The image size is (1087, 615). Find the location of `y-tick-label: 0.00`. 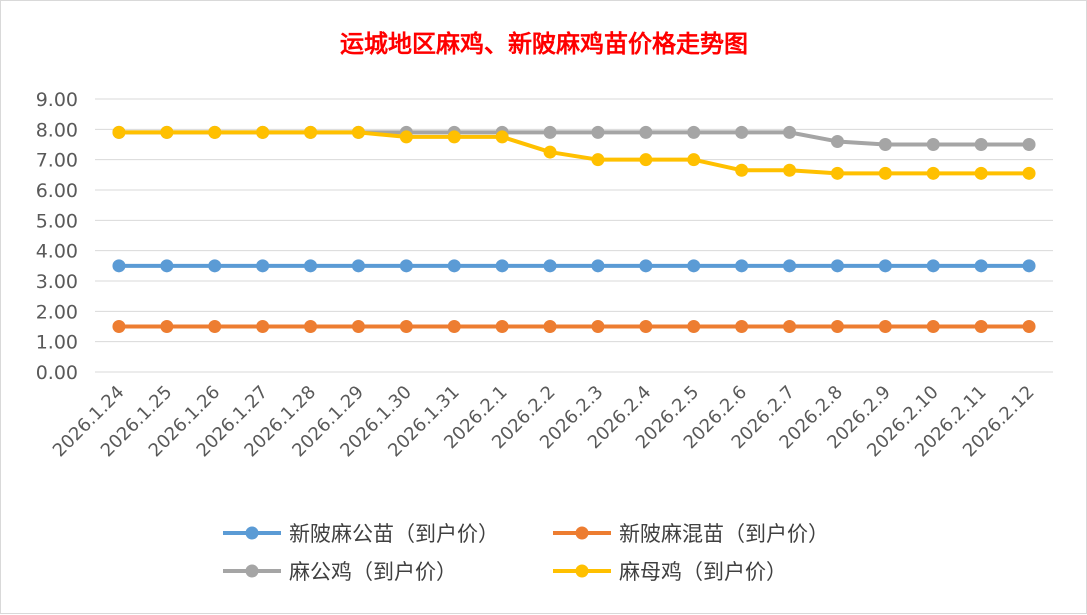

y-tick-label: 0.00 is located at coordinates (57, 373).